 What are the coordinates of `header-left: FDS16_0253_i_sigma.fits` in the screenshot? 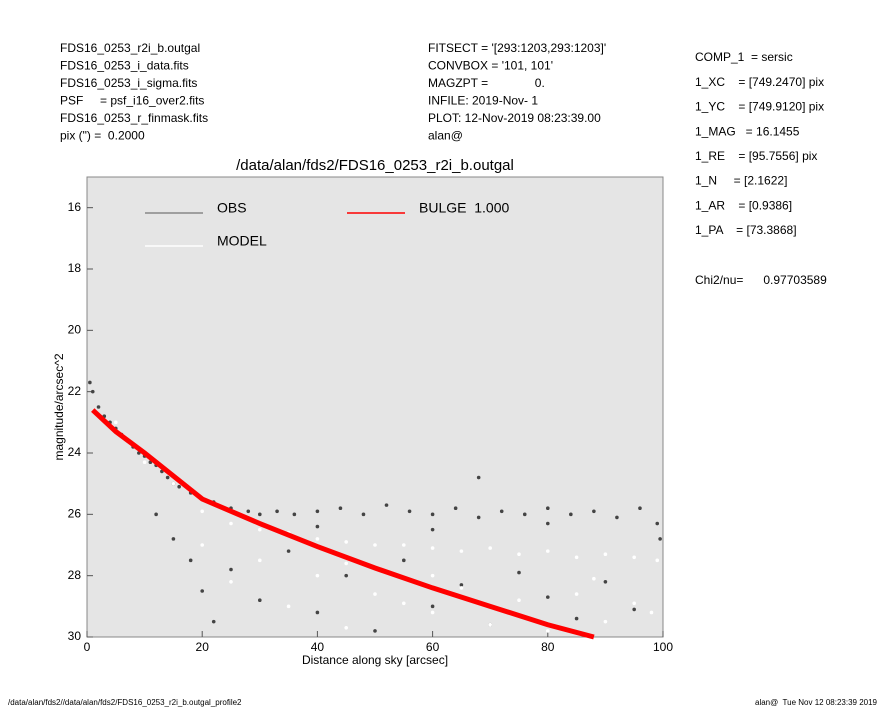 It's located at (128, 83).